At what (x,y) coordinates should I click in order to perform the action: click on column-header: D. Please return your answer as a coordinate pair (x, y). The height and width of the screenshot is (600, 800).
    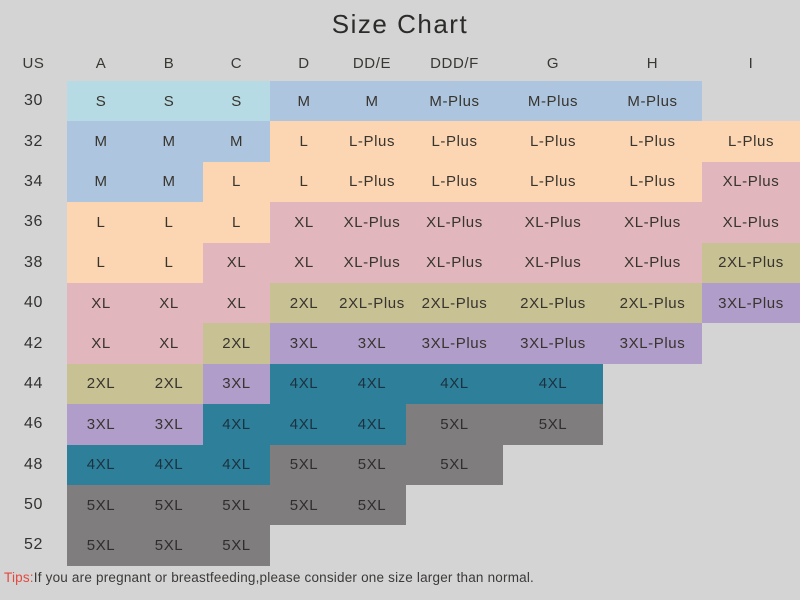
    Looking at the image, I should click on (304, 63).